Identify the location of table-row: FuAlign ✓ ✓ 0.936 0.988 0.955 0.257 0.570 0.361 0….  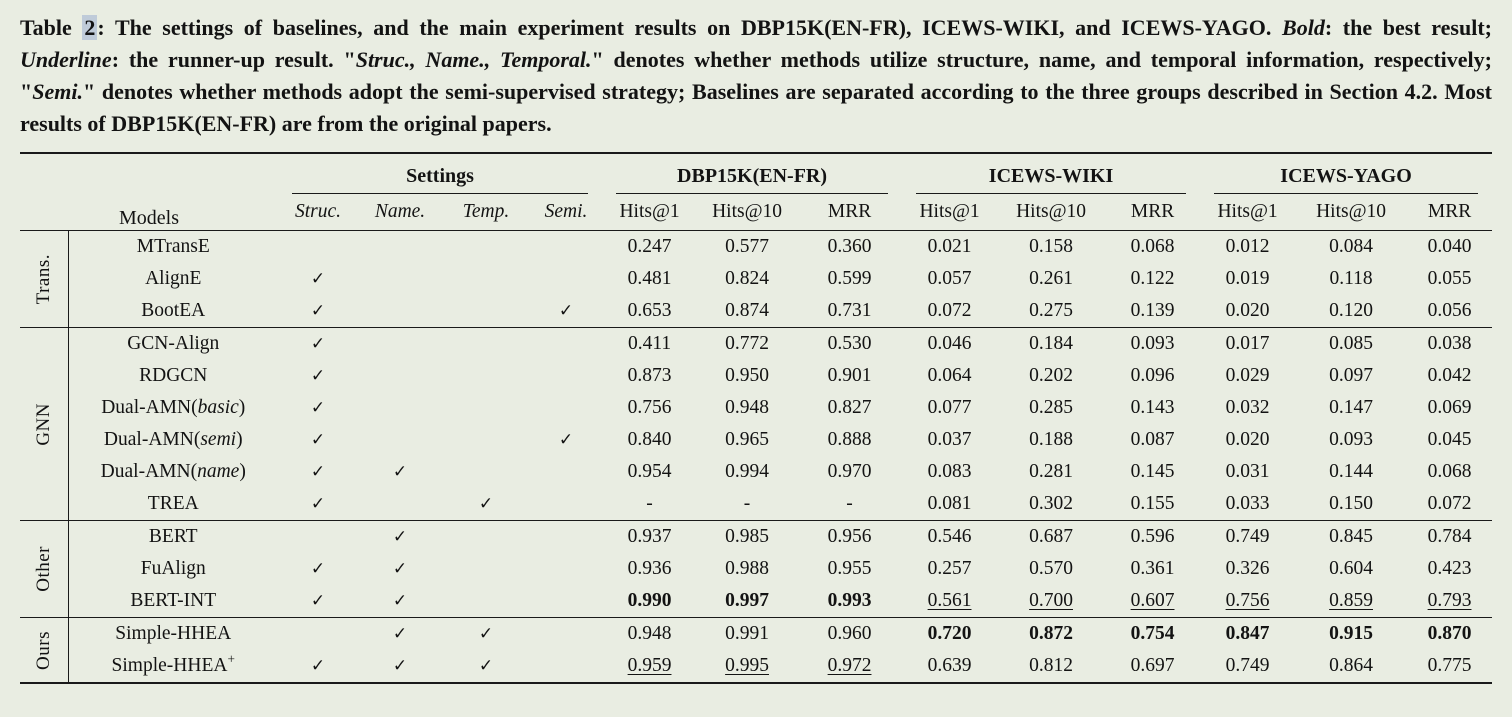
(756, 569).